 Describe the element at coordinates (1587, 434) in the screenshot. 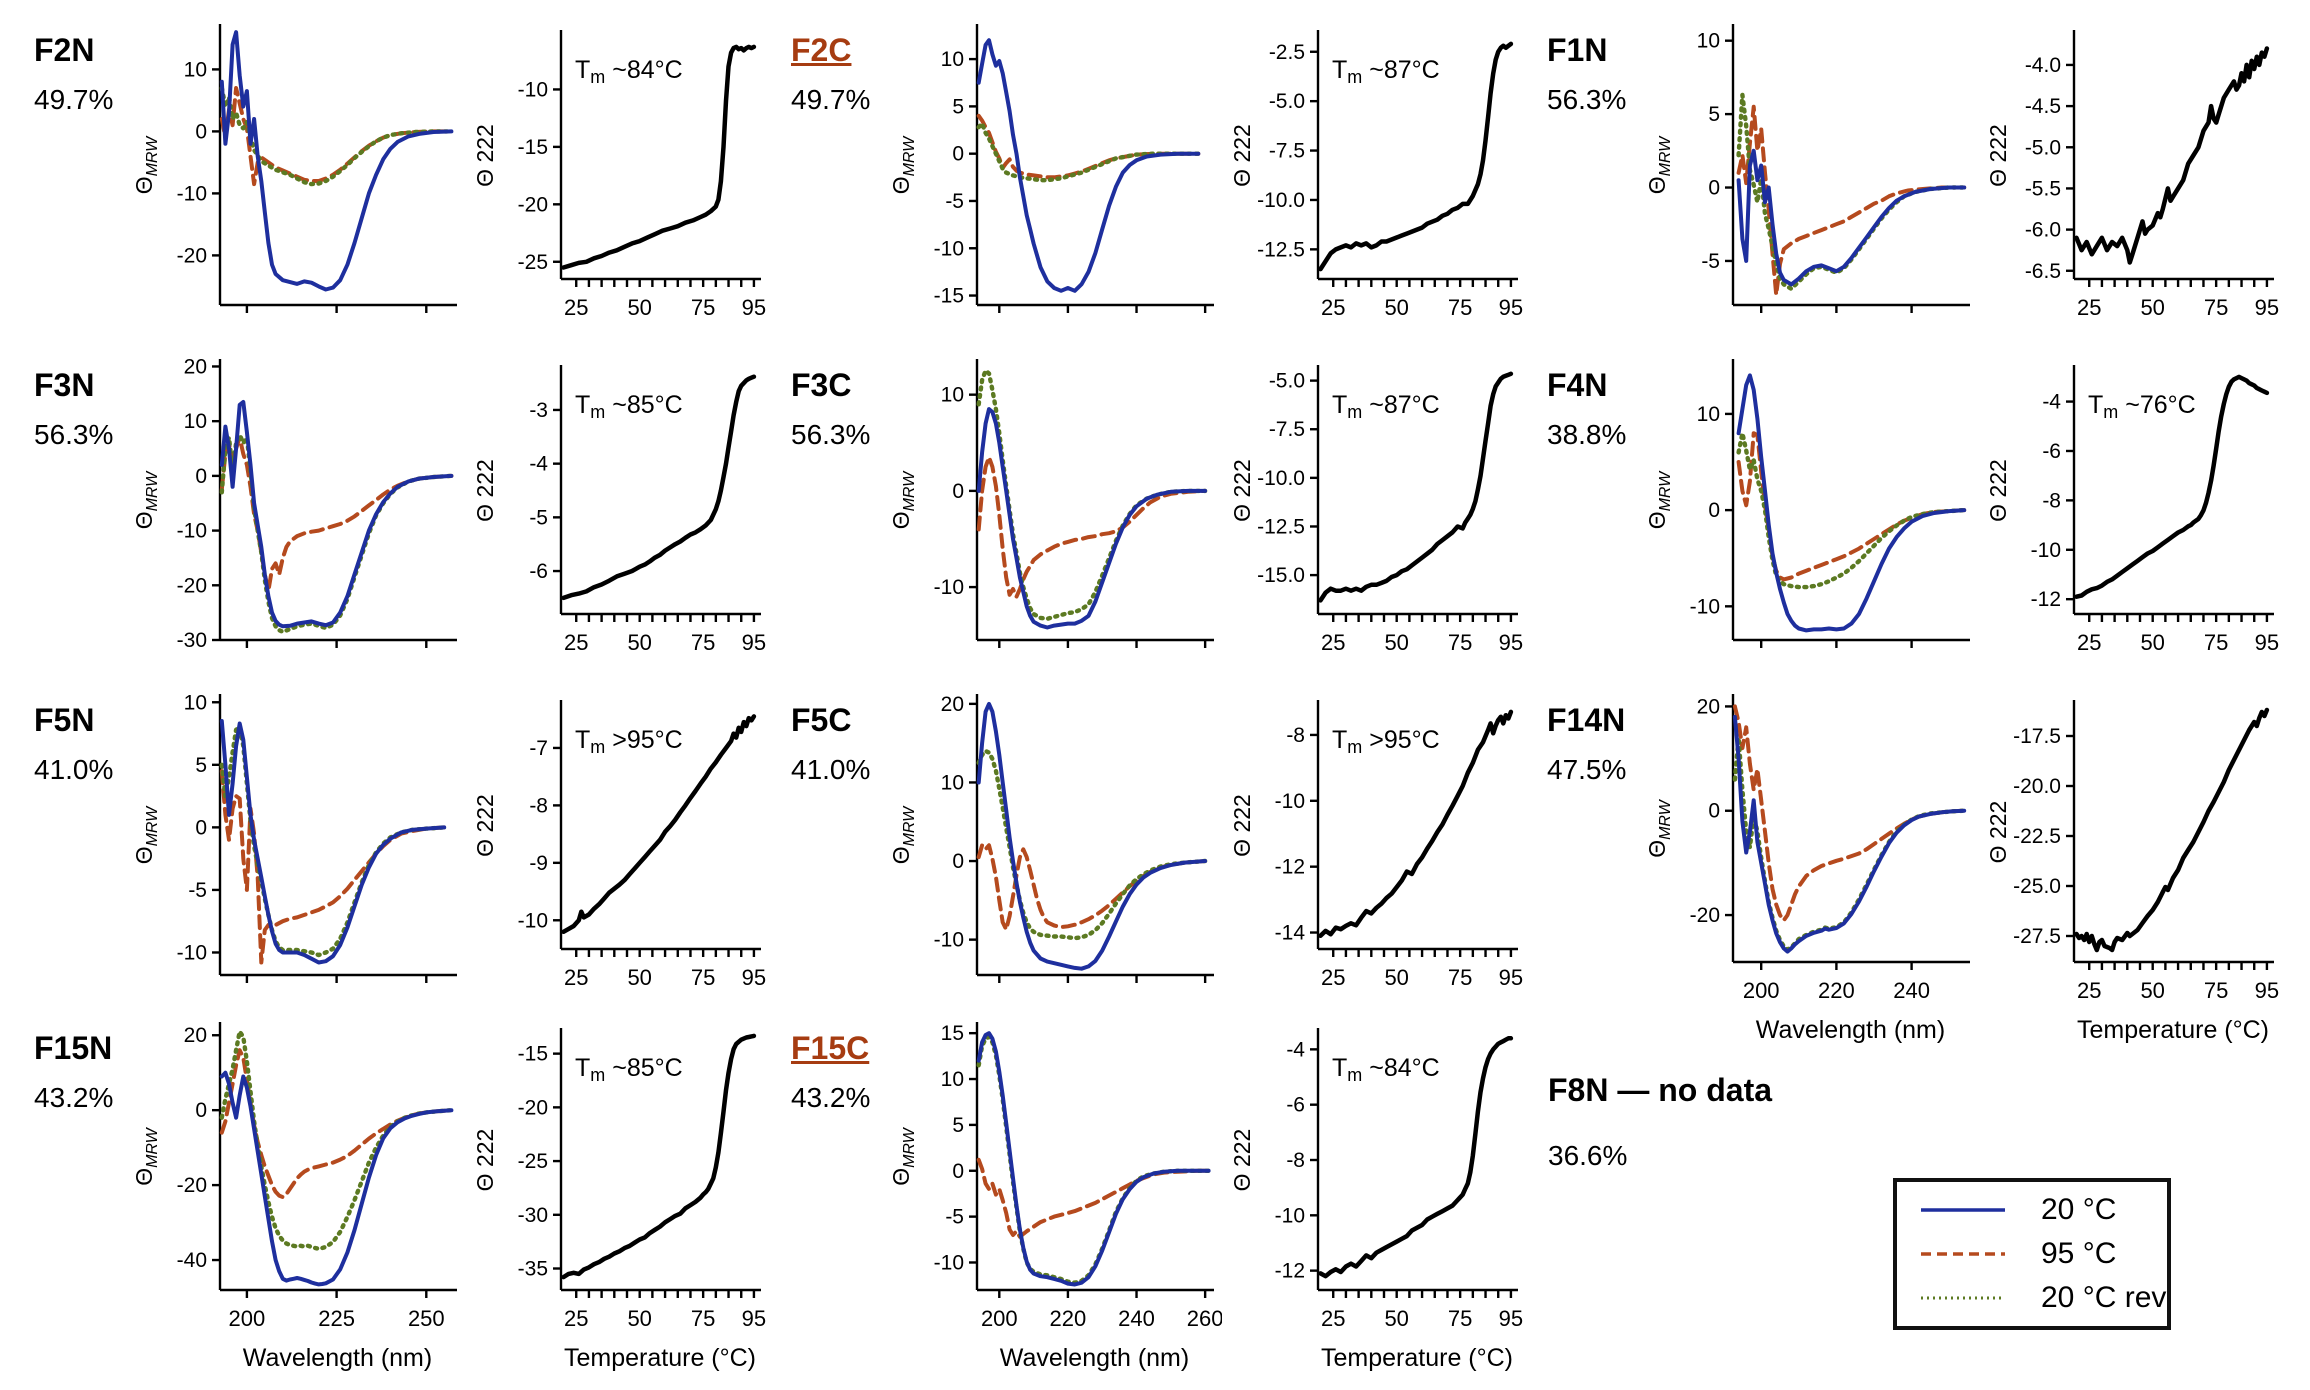

I see `panel-percentage-F4N: 38.8%` at that location.